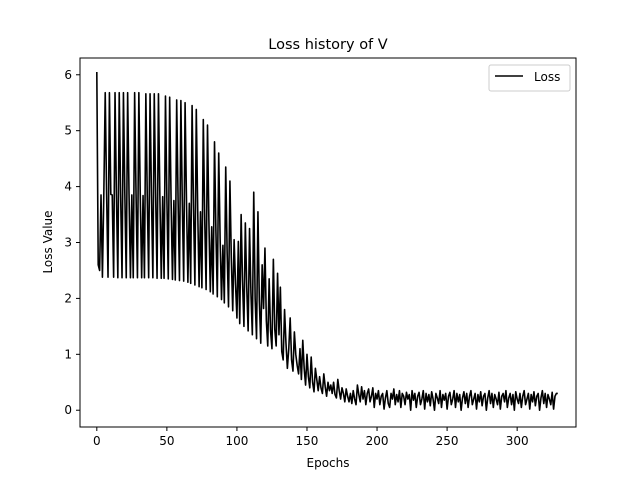  Describe the element at coordinates (68, 298) in the screenshot. I see `y-tick-label: 2` at that location.